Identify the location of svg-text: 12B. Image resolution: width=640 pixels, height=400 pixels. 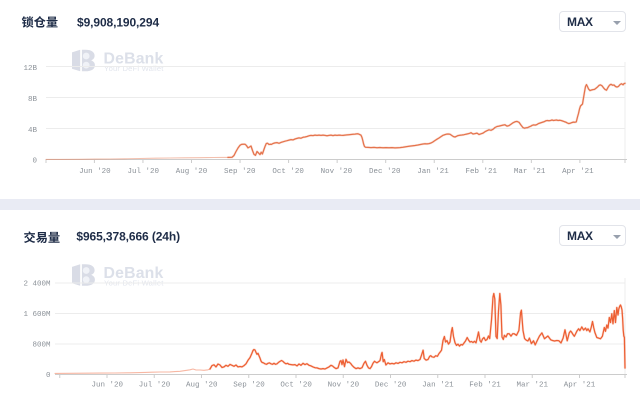
(30, 69).